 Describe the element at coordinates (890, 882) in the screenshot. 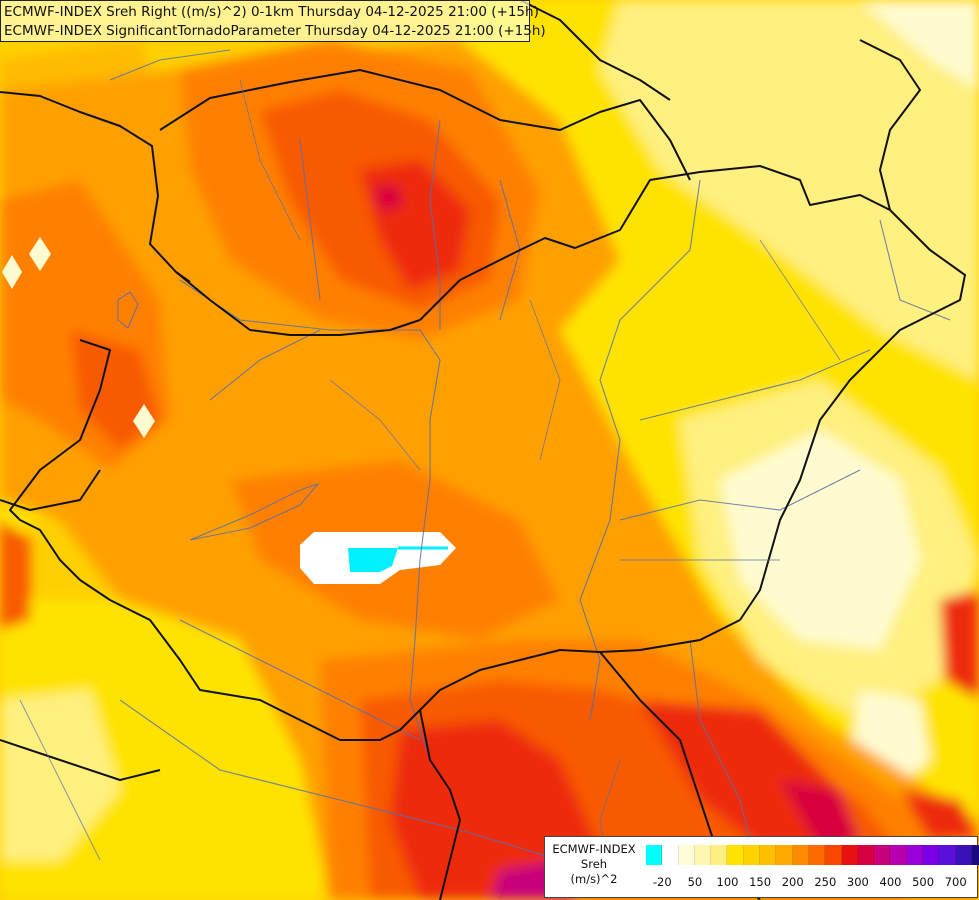

I see `legend-tick-7: 400` at that location.